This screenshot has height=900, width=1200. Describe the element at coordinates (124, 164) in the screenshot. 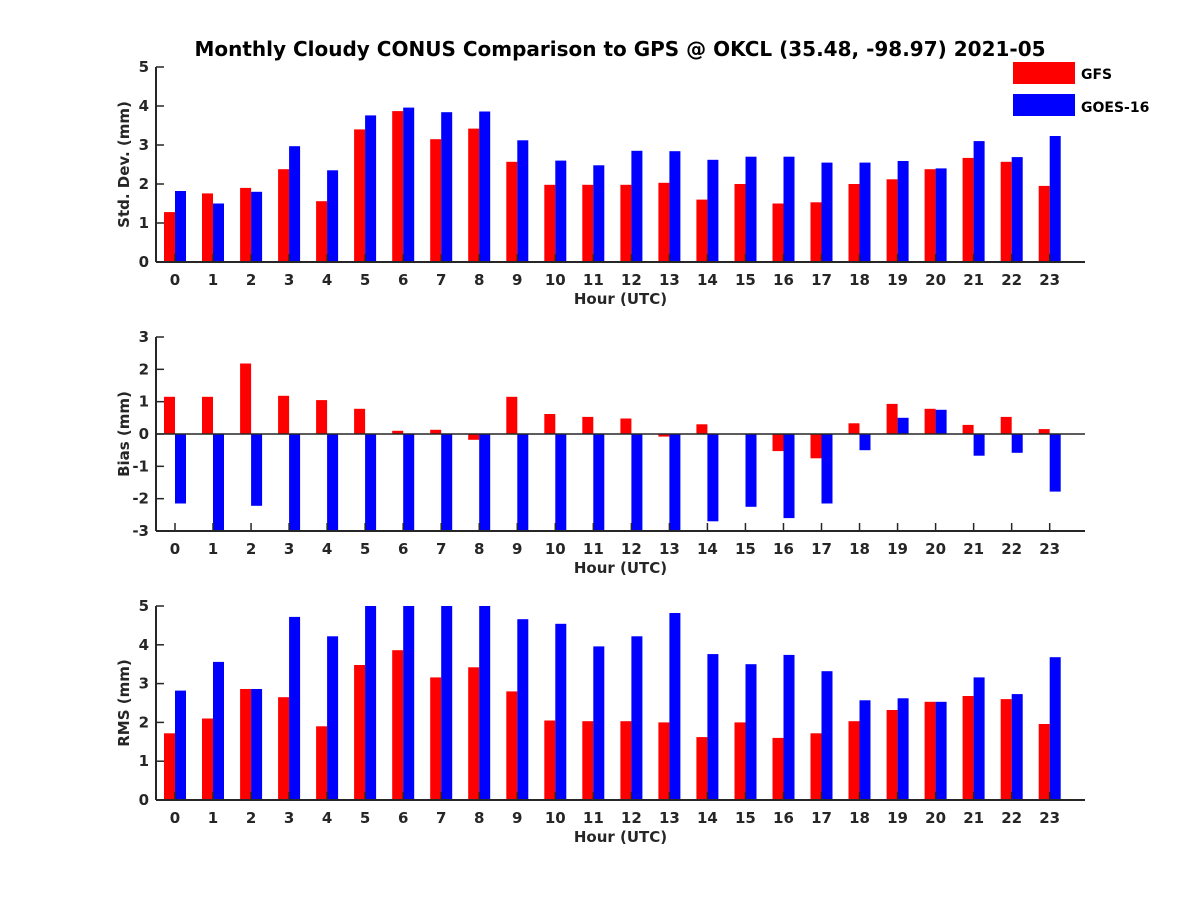

I see `y-axis-label: Std. Dev. (mm)` at that location.